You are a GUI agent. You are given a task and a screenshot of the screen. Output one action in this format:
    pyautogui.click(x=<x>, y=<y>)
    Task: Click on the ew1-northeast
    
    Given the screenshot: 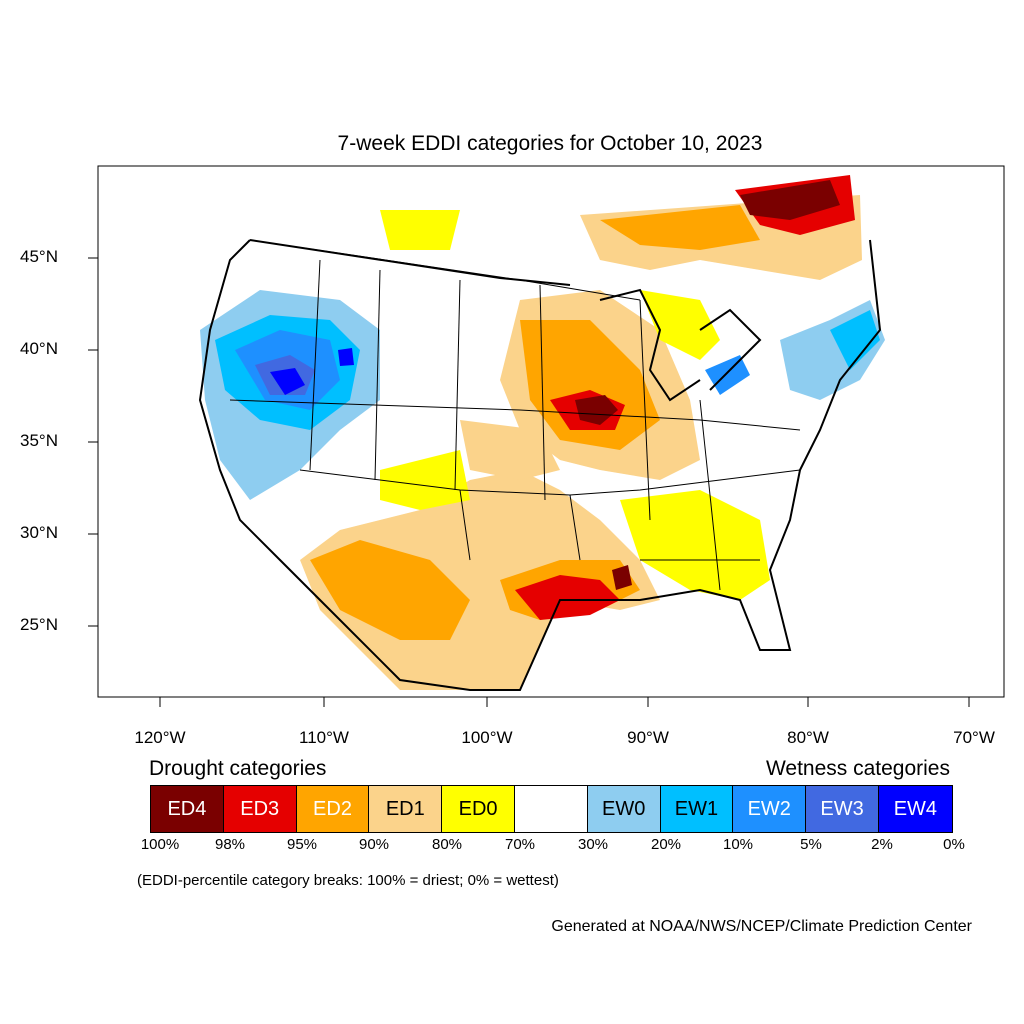 What is the action you would take?
    pyautogui.click(x=855, y=340)
    